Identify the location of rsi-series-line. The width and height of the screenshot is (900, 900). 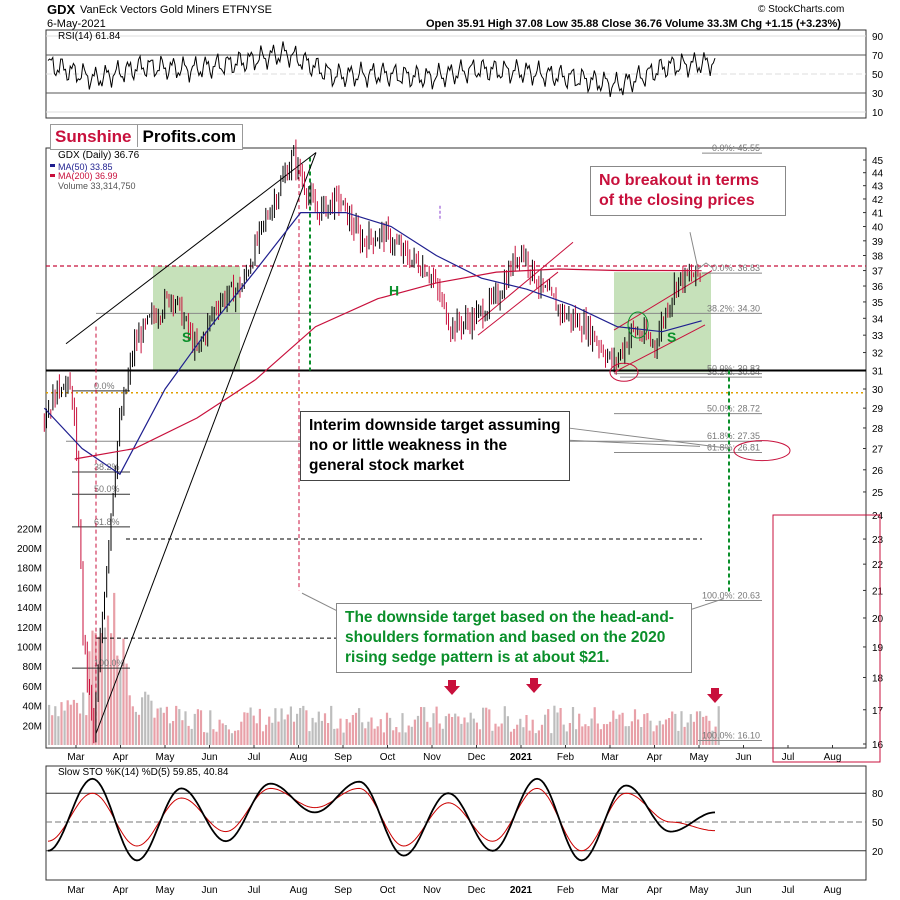
(381, 69).